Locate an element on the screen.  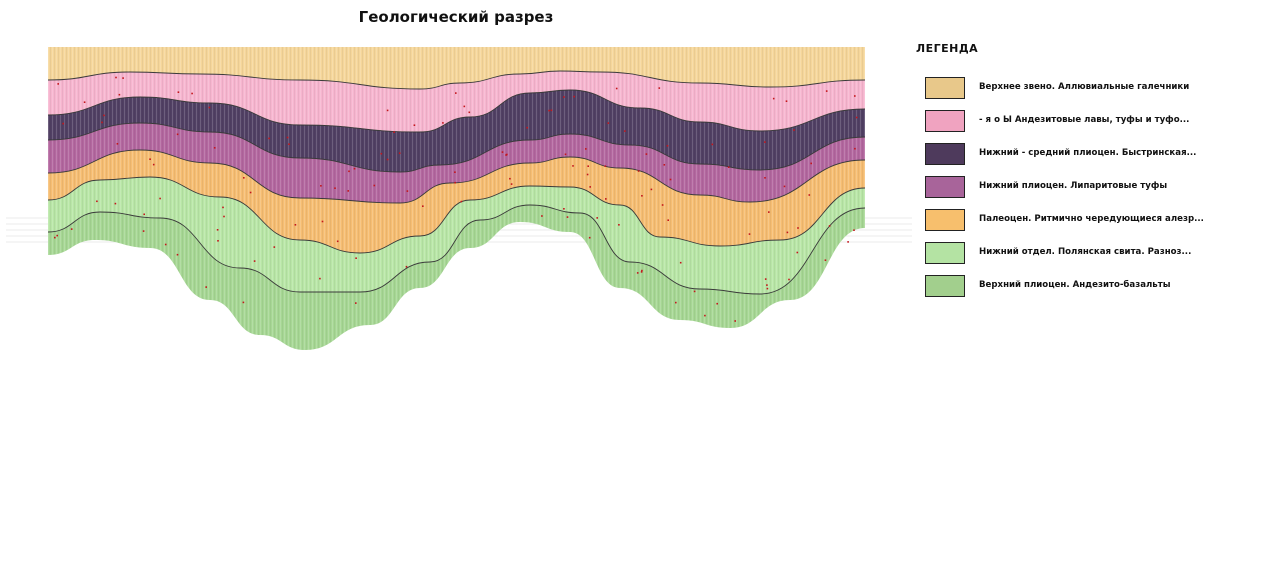
legend-label: Верхнее звено. Аллювиальные галечники is located at coordinates (1084, 87).